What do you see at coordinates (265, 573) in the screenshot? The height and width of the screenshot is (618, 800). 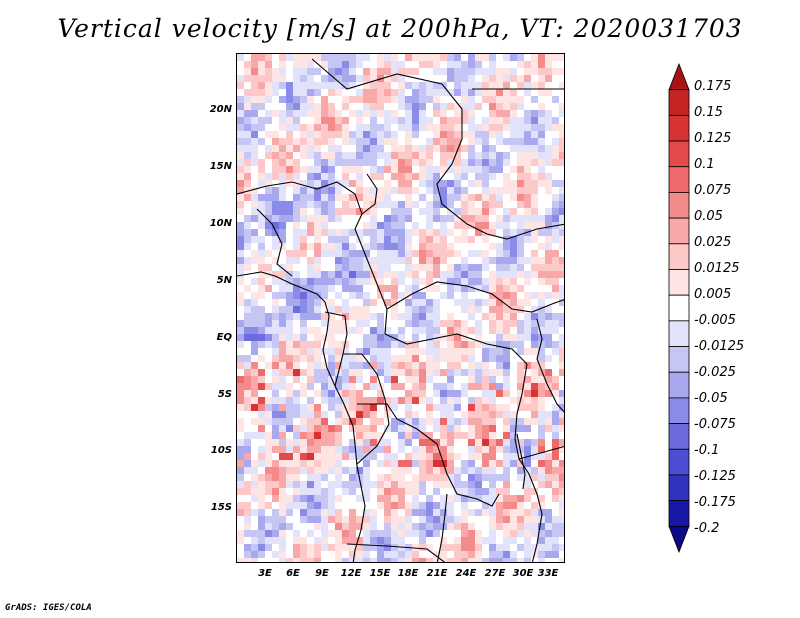 I see `lon-tick: 3E` at bounding box center [265, 573].